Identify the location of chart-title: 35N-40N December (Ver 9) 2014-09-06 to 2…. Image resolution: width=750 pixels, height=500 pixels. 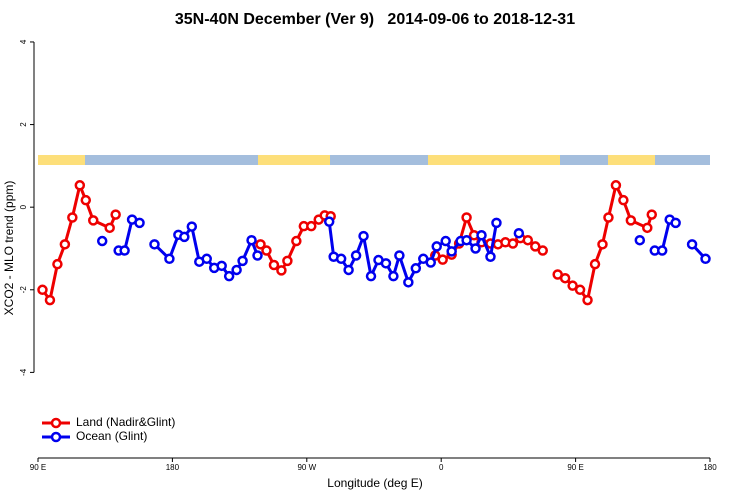
(375, 19).